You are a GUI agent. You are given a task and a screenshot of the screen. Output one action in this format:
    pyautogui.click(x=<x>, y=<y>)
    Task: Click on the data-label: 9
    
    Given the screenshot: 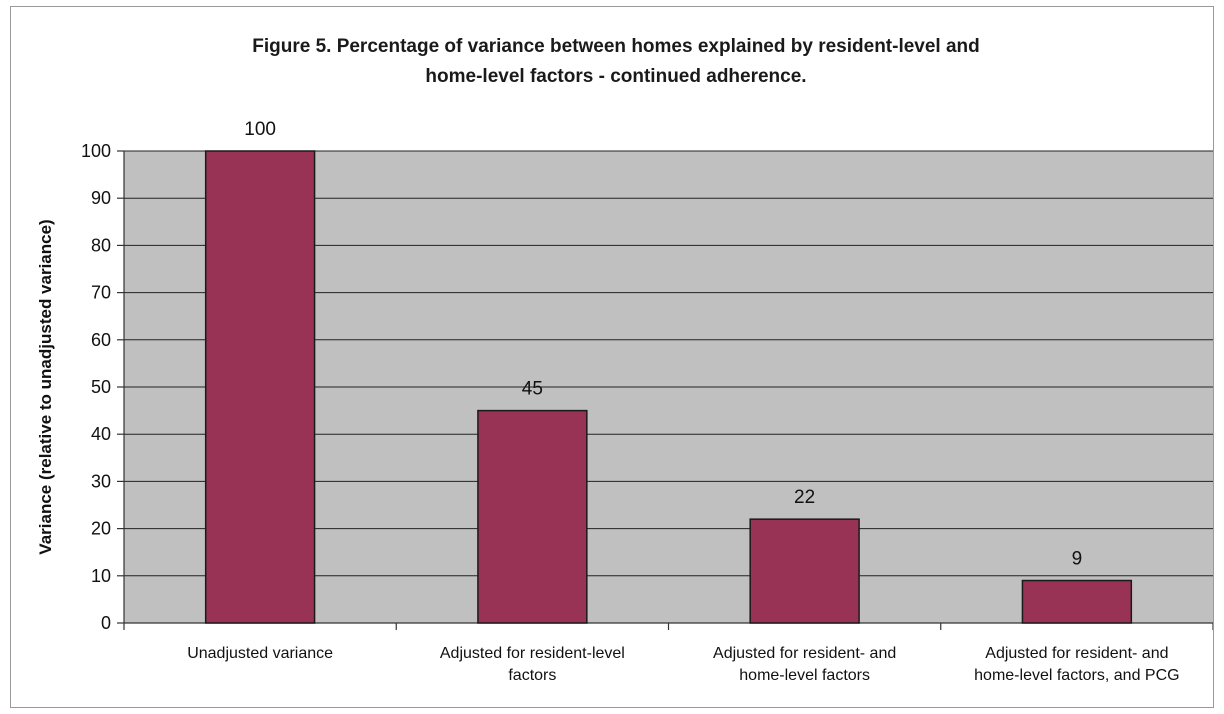 What is the action you would take?
    pyautogui.click(x=1077, y=559)
    